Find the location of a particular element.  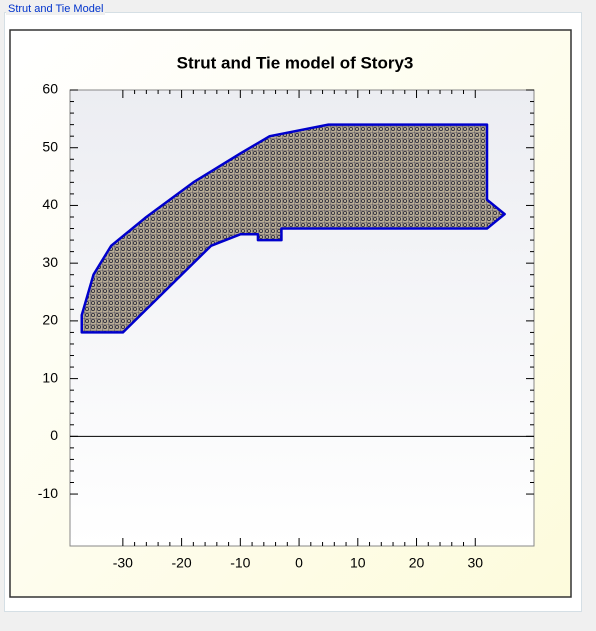

y-tick-label: 60 is located at coordinates (50, 89).